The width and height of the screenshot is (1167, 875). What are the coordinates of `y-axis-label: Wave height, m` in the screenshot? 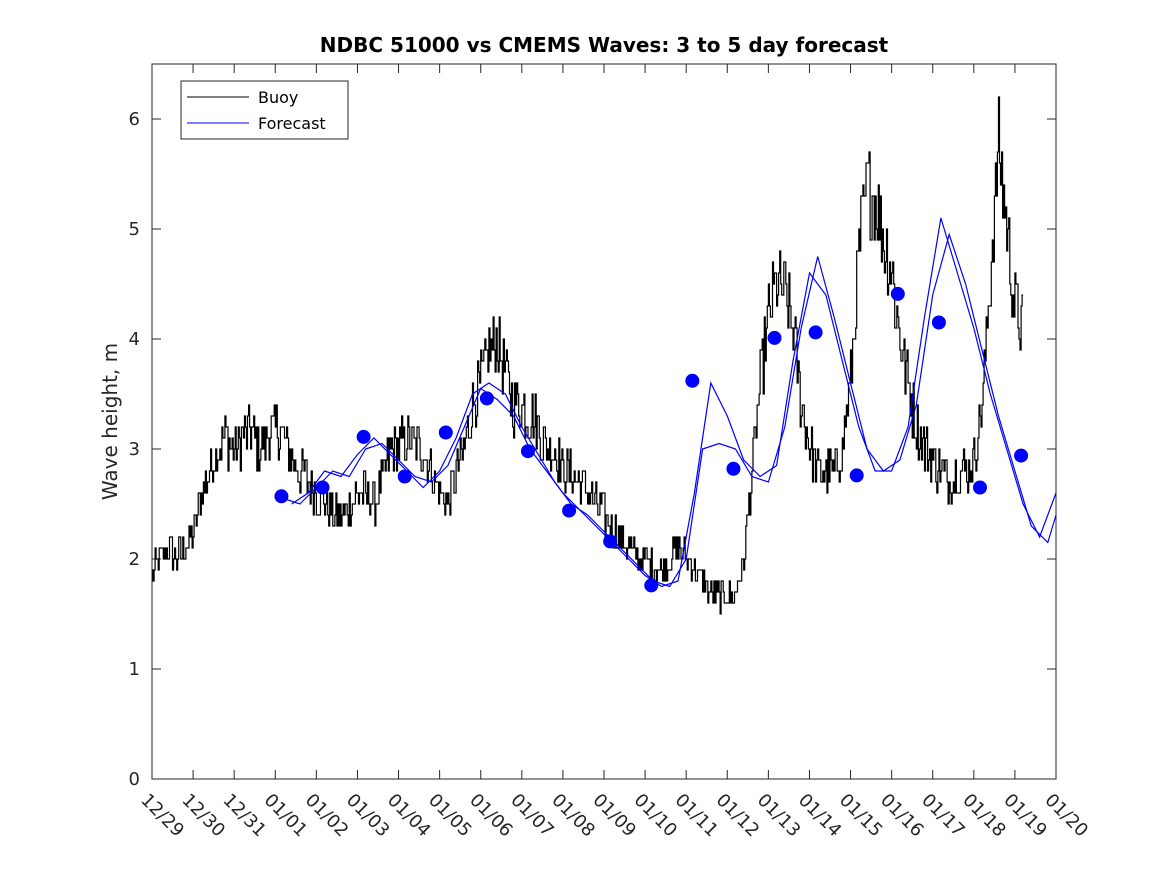 It's located at (110, 421).